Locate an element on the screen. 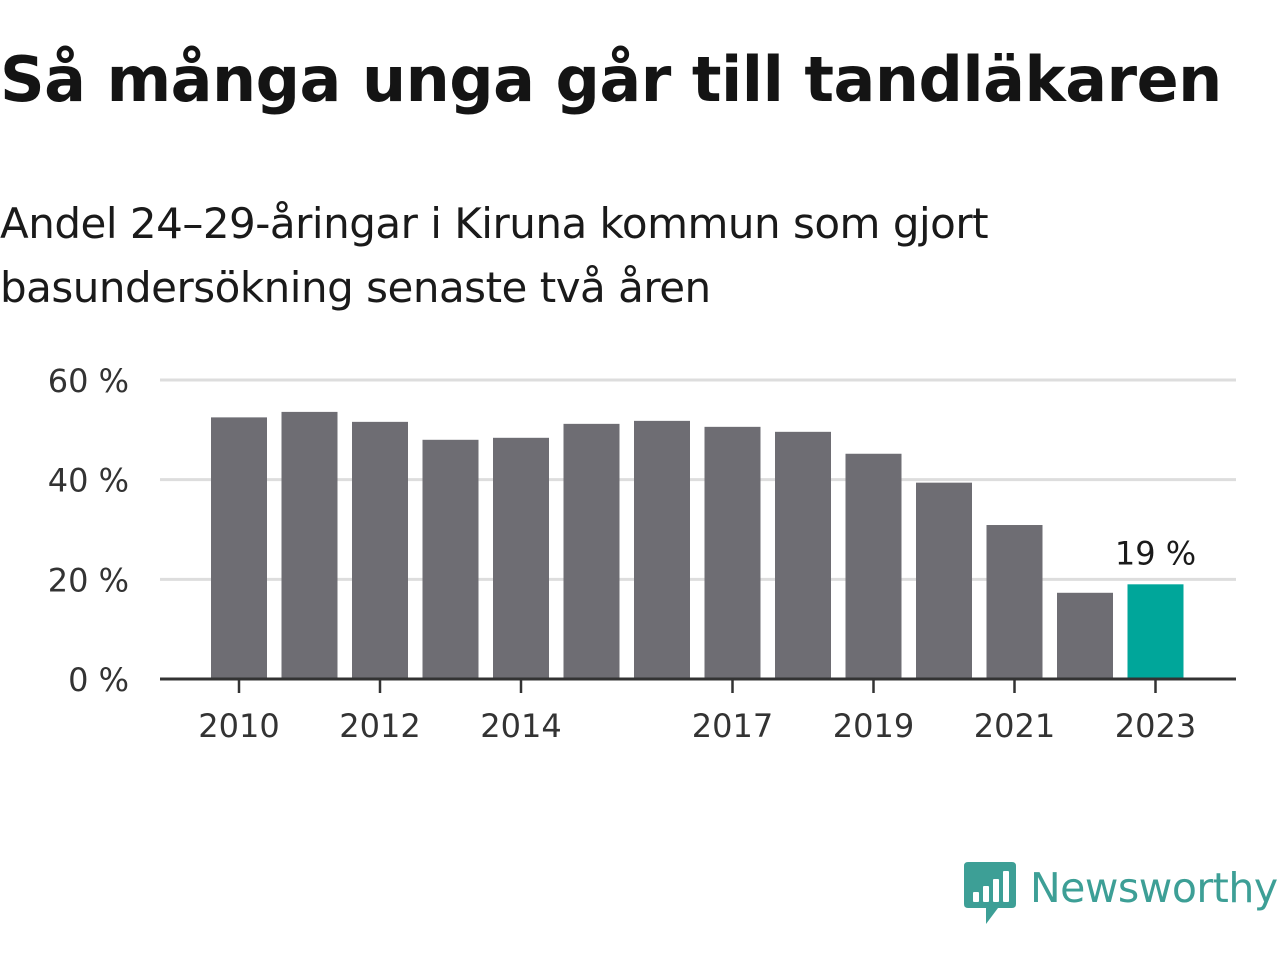  data-label-2023: 19 % is located at coordinates (1155, 553).